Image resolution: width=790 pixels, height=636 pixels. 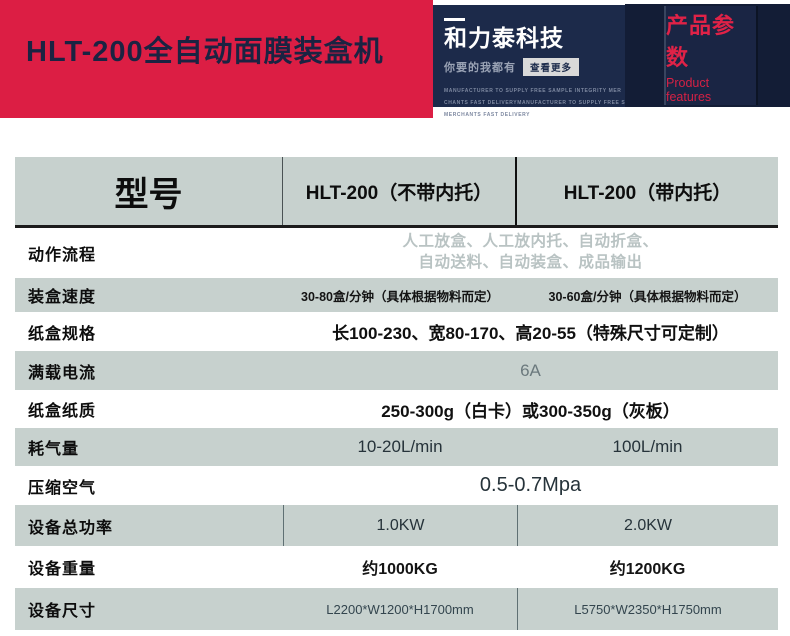 I want to click on row-label: 纸盒纸质, so click(x=62, y=411).